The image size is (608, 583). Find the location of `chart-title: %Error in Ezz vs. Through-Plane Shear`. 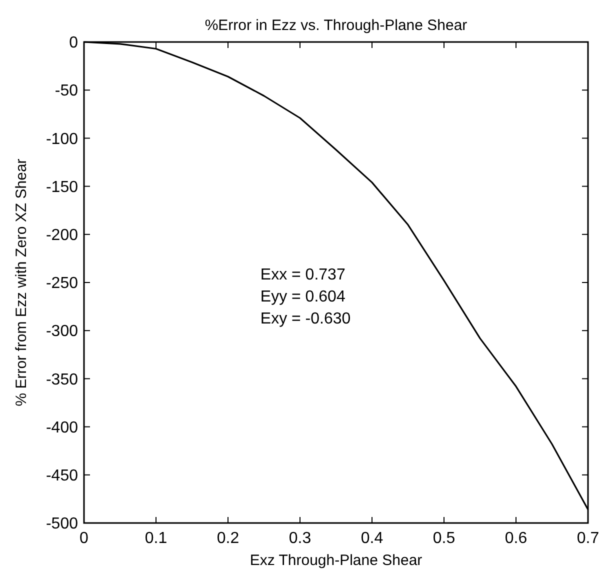

chart-title: %Error in Ezz vs. Through-Plane Shear is located at coordinates (336, 25).